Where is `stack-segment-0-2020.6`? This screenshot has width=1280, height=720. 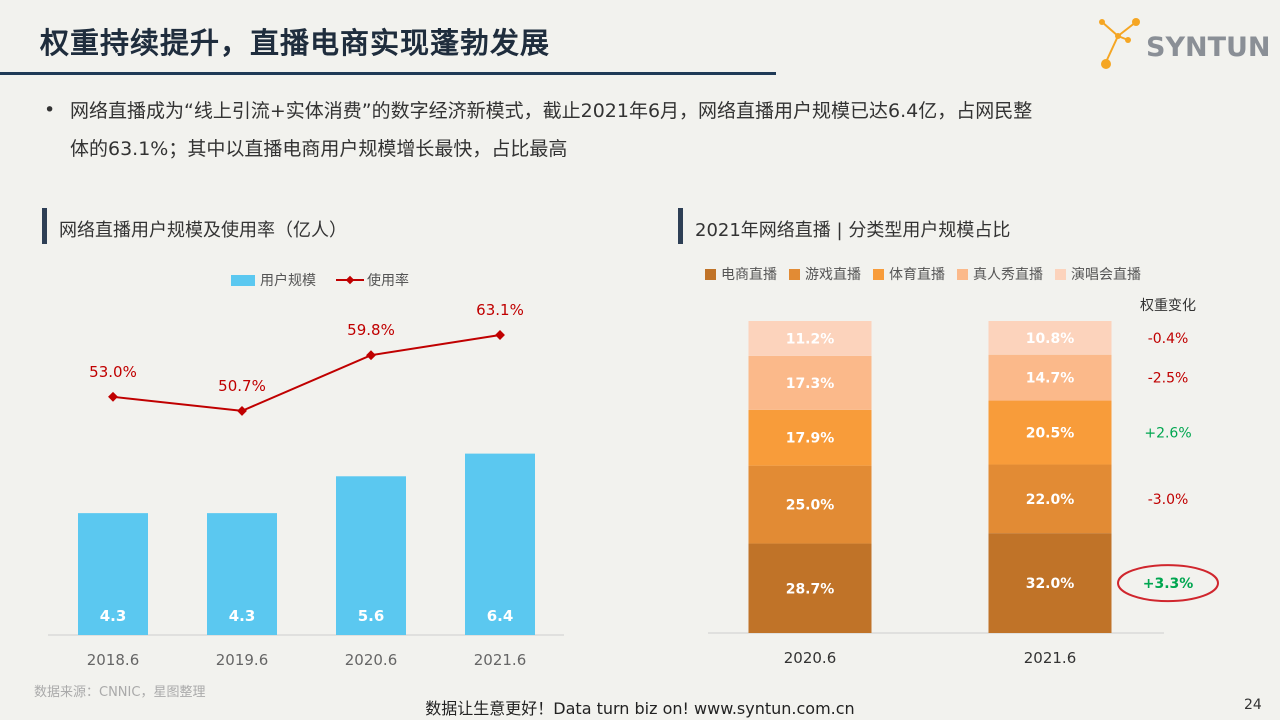
stack-segment-0-2020.6 is located at coordinates (810, 588).